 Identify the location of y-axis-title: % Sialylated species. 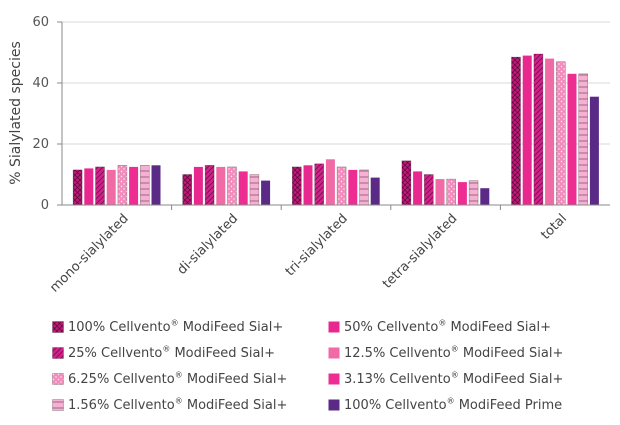
(16, 112).